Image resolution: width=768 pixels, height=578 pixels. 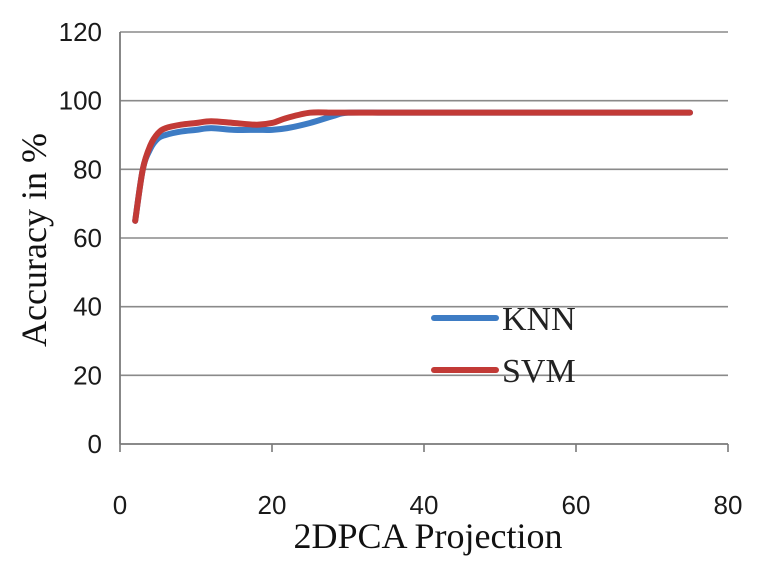 I want to click on x-tick-label: 40, so click(x=424, y=505).